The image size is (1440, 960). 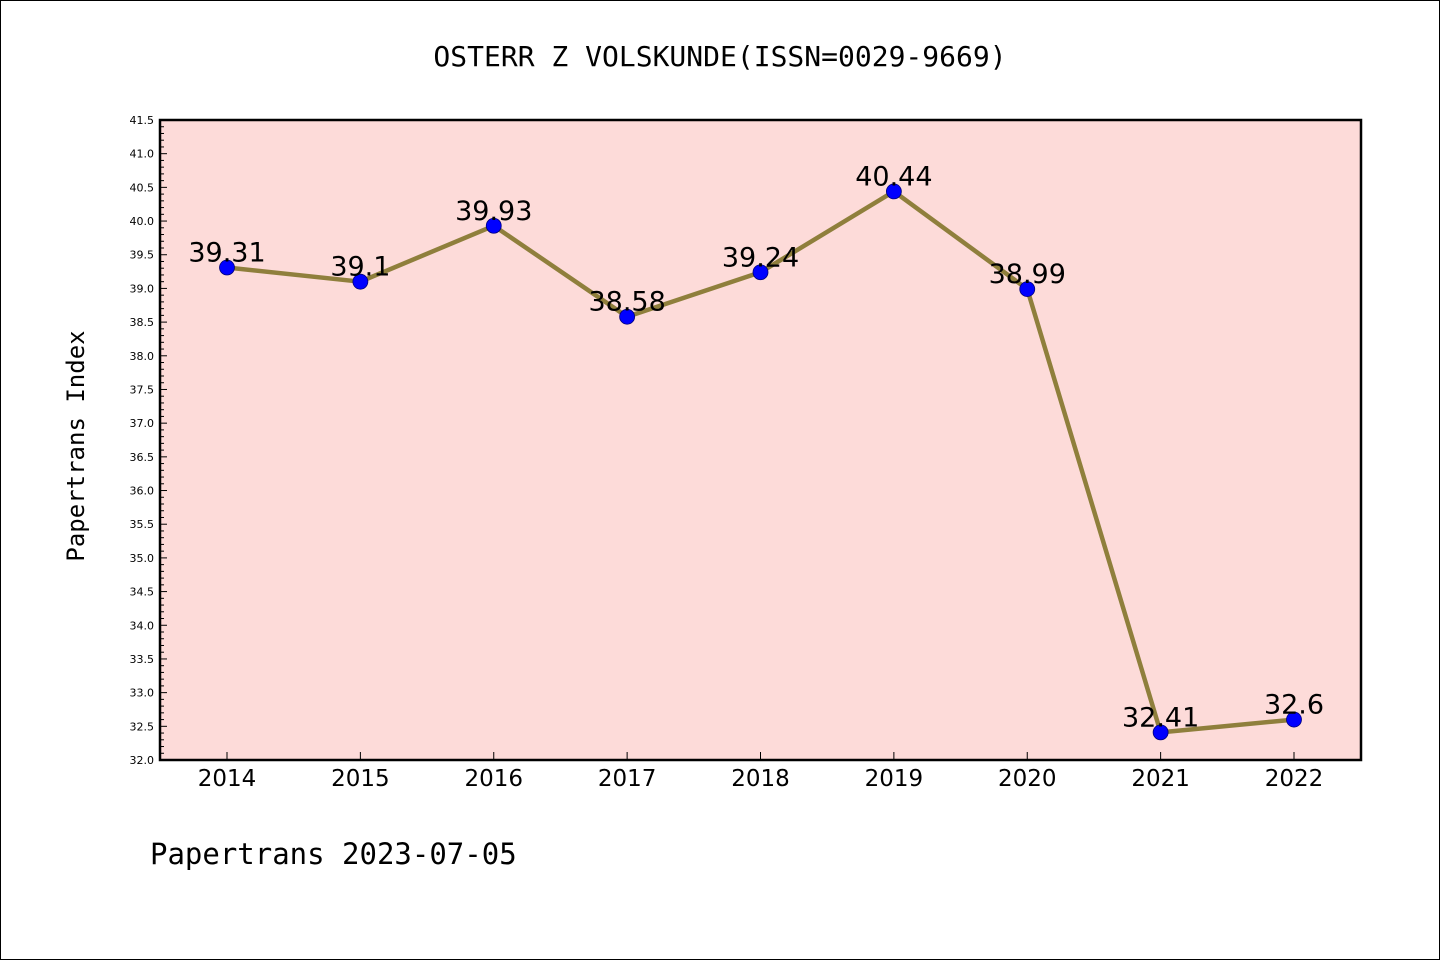 I want to click on y-tick-label: 32.0, so click(x=142, y=760).